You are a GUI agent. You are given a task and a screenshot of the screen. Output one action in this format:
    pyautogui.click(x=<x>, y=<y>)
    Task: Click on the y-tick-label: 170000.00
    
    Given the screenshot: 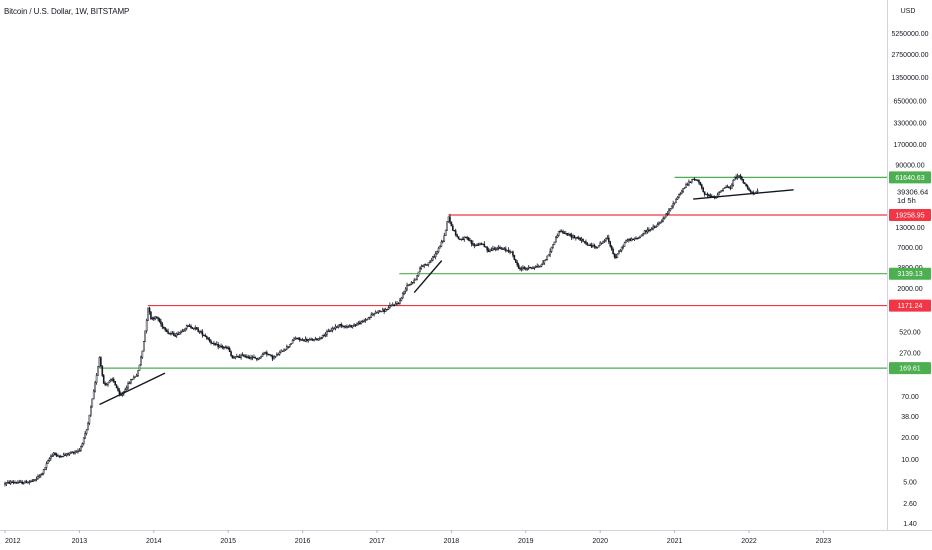 What is the action you would take?
    pyautogui.click(x=909, y=145)
    